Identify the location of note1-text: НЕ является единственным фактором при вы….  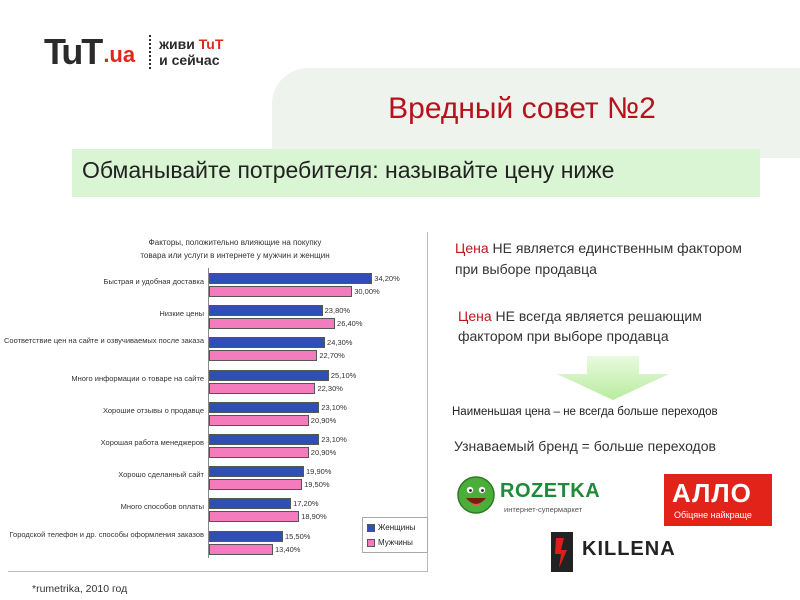
(598, 258).